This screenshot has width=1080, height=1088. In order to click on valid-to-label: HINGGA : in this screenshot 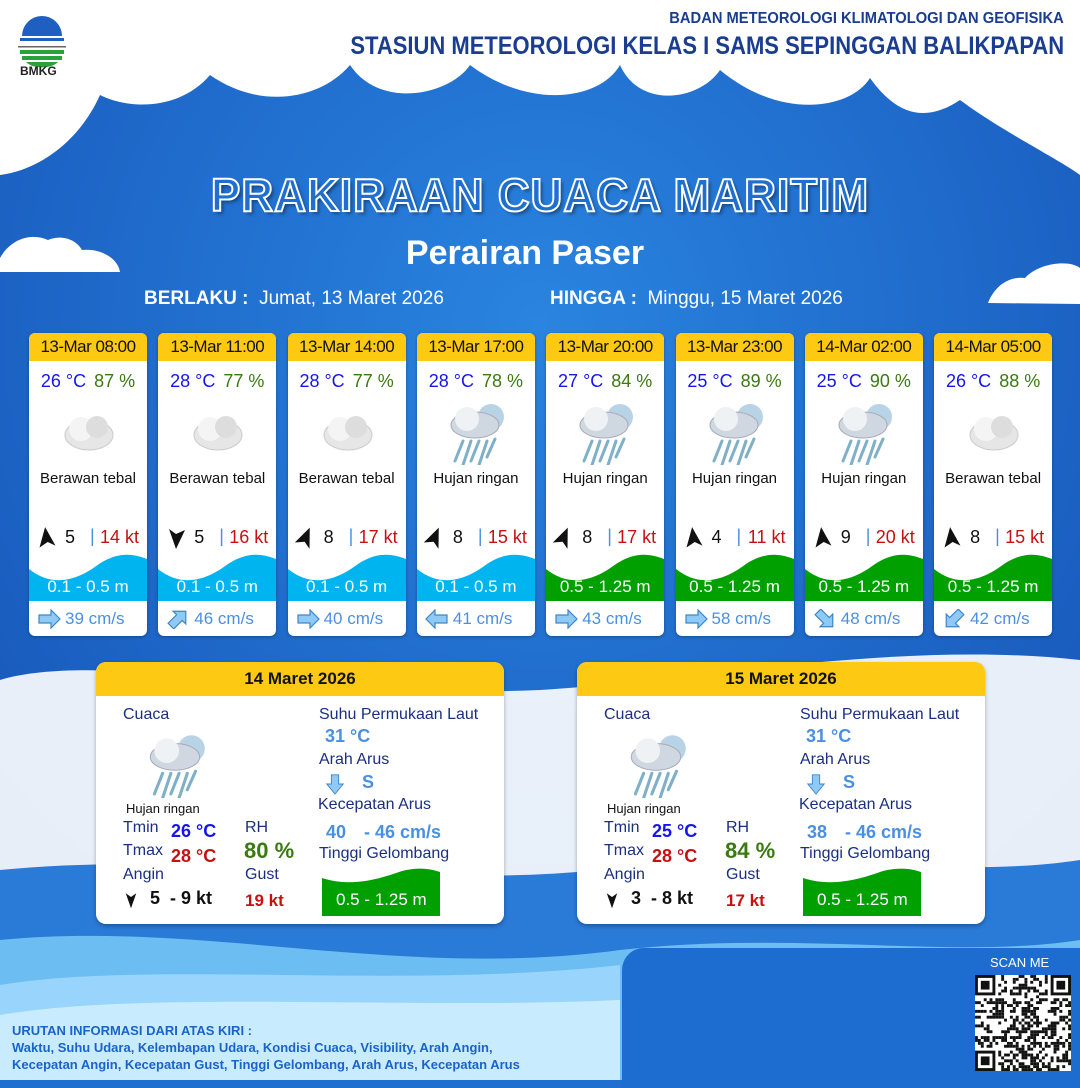, I will do `click(593, 298)`.